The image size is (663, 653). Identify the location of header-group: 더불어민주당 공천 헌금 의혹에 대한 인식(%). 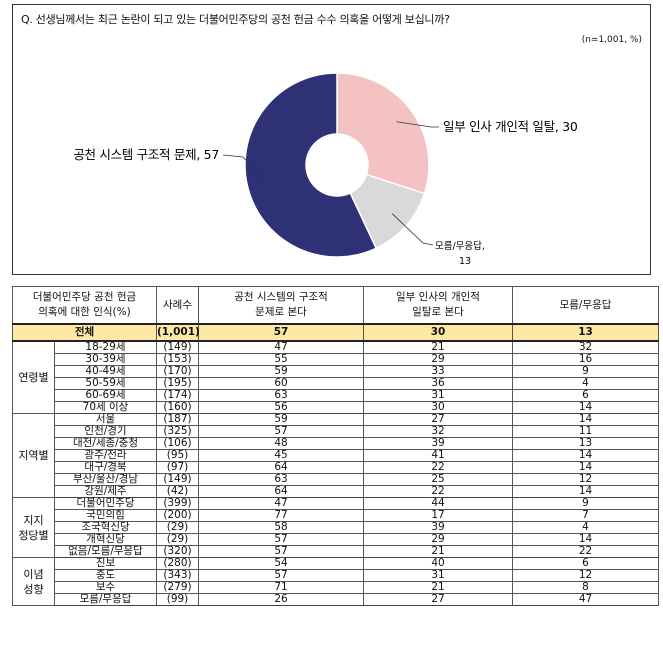
(84, 305).